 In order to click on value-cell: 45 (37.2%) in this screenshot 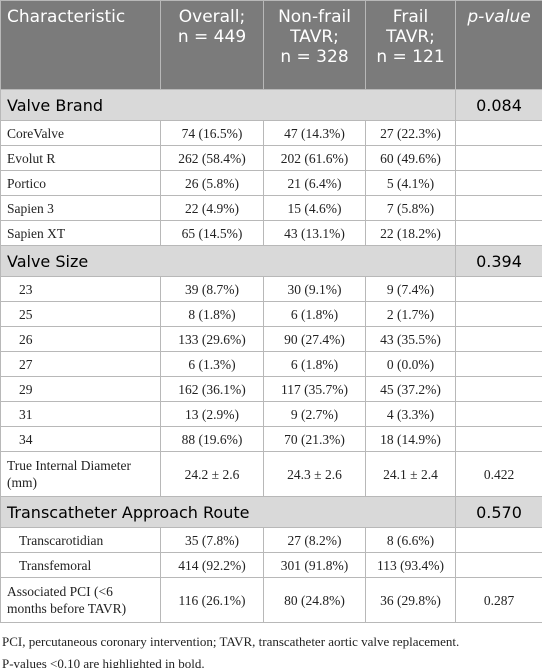, I will do `click(410, 389)`.